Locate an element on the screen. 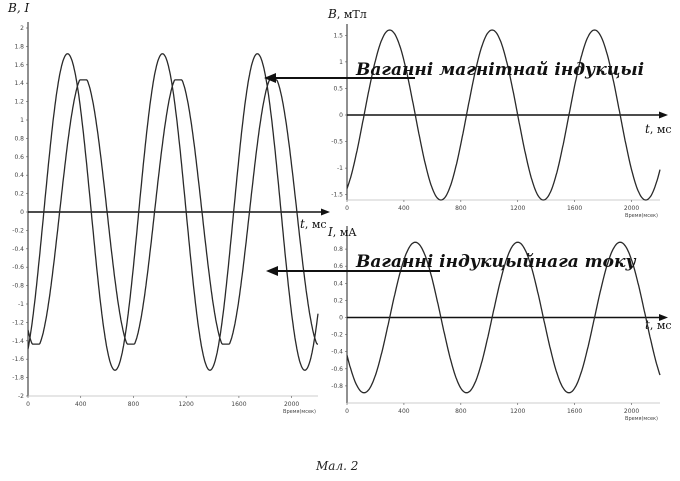 The height and width of the screenshot is (481, 680). y-axis-label: B, мТл is located at coordinates (347, 14).